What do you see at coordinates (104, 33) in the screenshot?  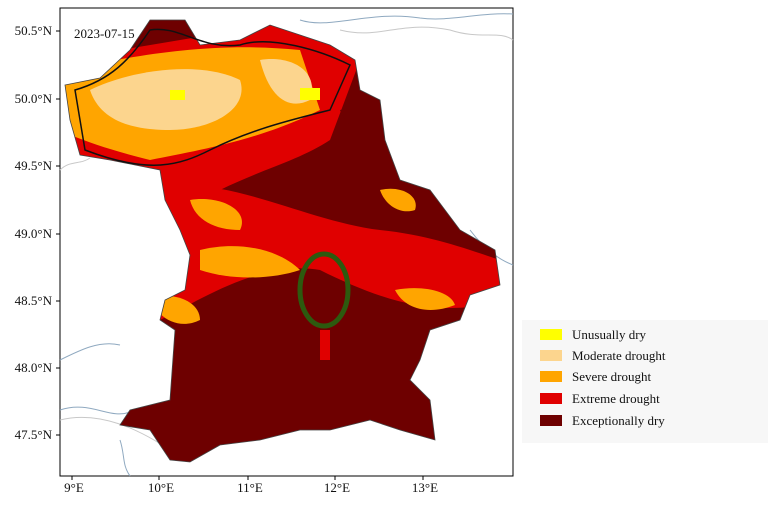 I see `date-label: 2023-07-15` at bounding box center [104, 33].